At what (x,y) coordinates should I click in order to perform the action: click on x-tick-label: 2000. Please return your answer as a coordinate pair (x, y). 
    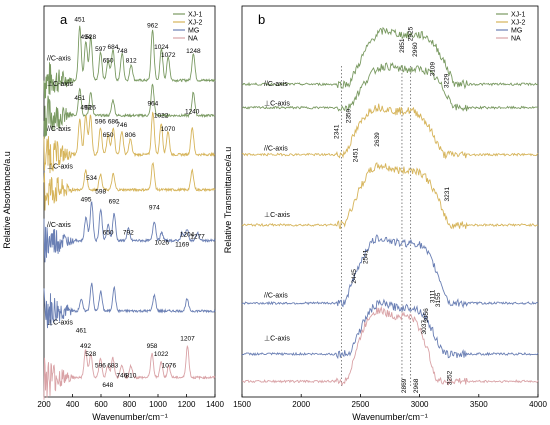
    Looking at the image, I should click on (301, 404).